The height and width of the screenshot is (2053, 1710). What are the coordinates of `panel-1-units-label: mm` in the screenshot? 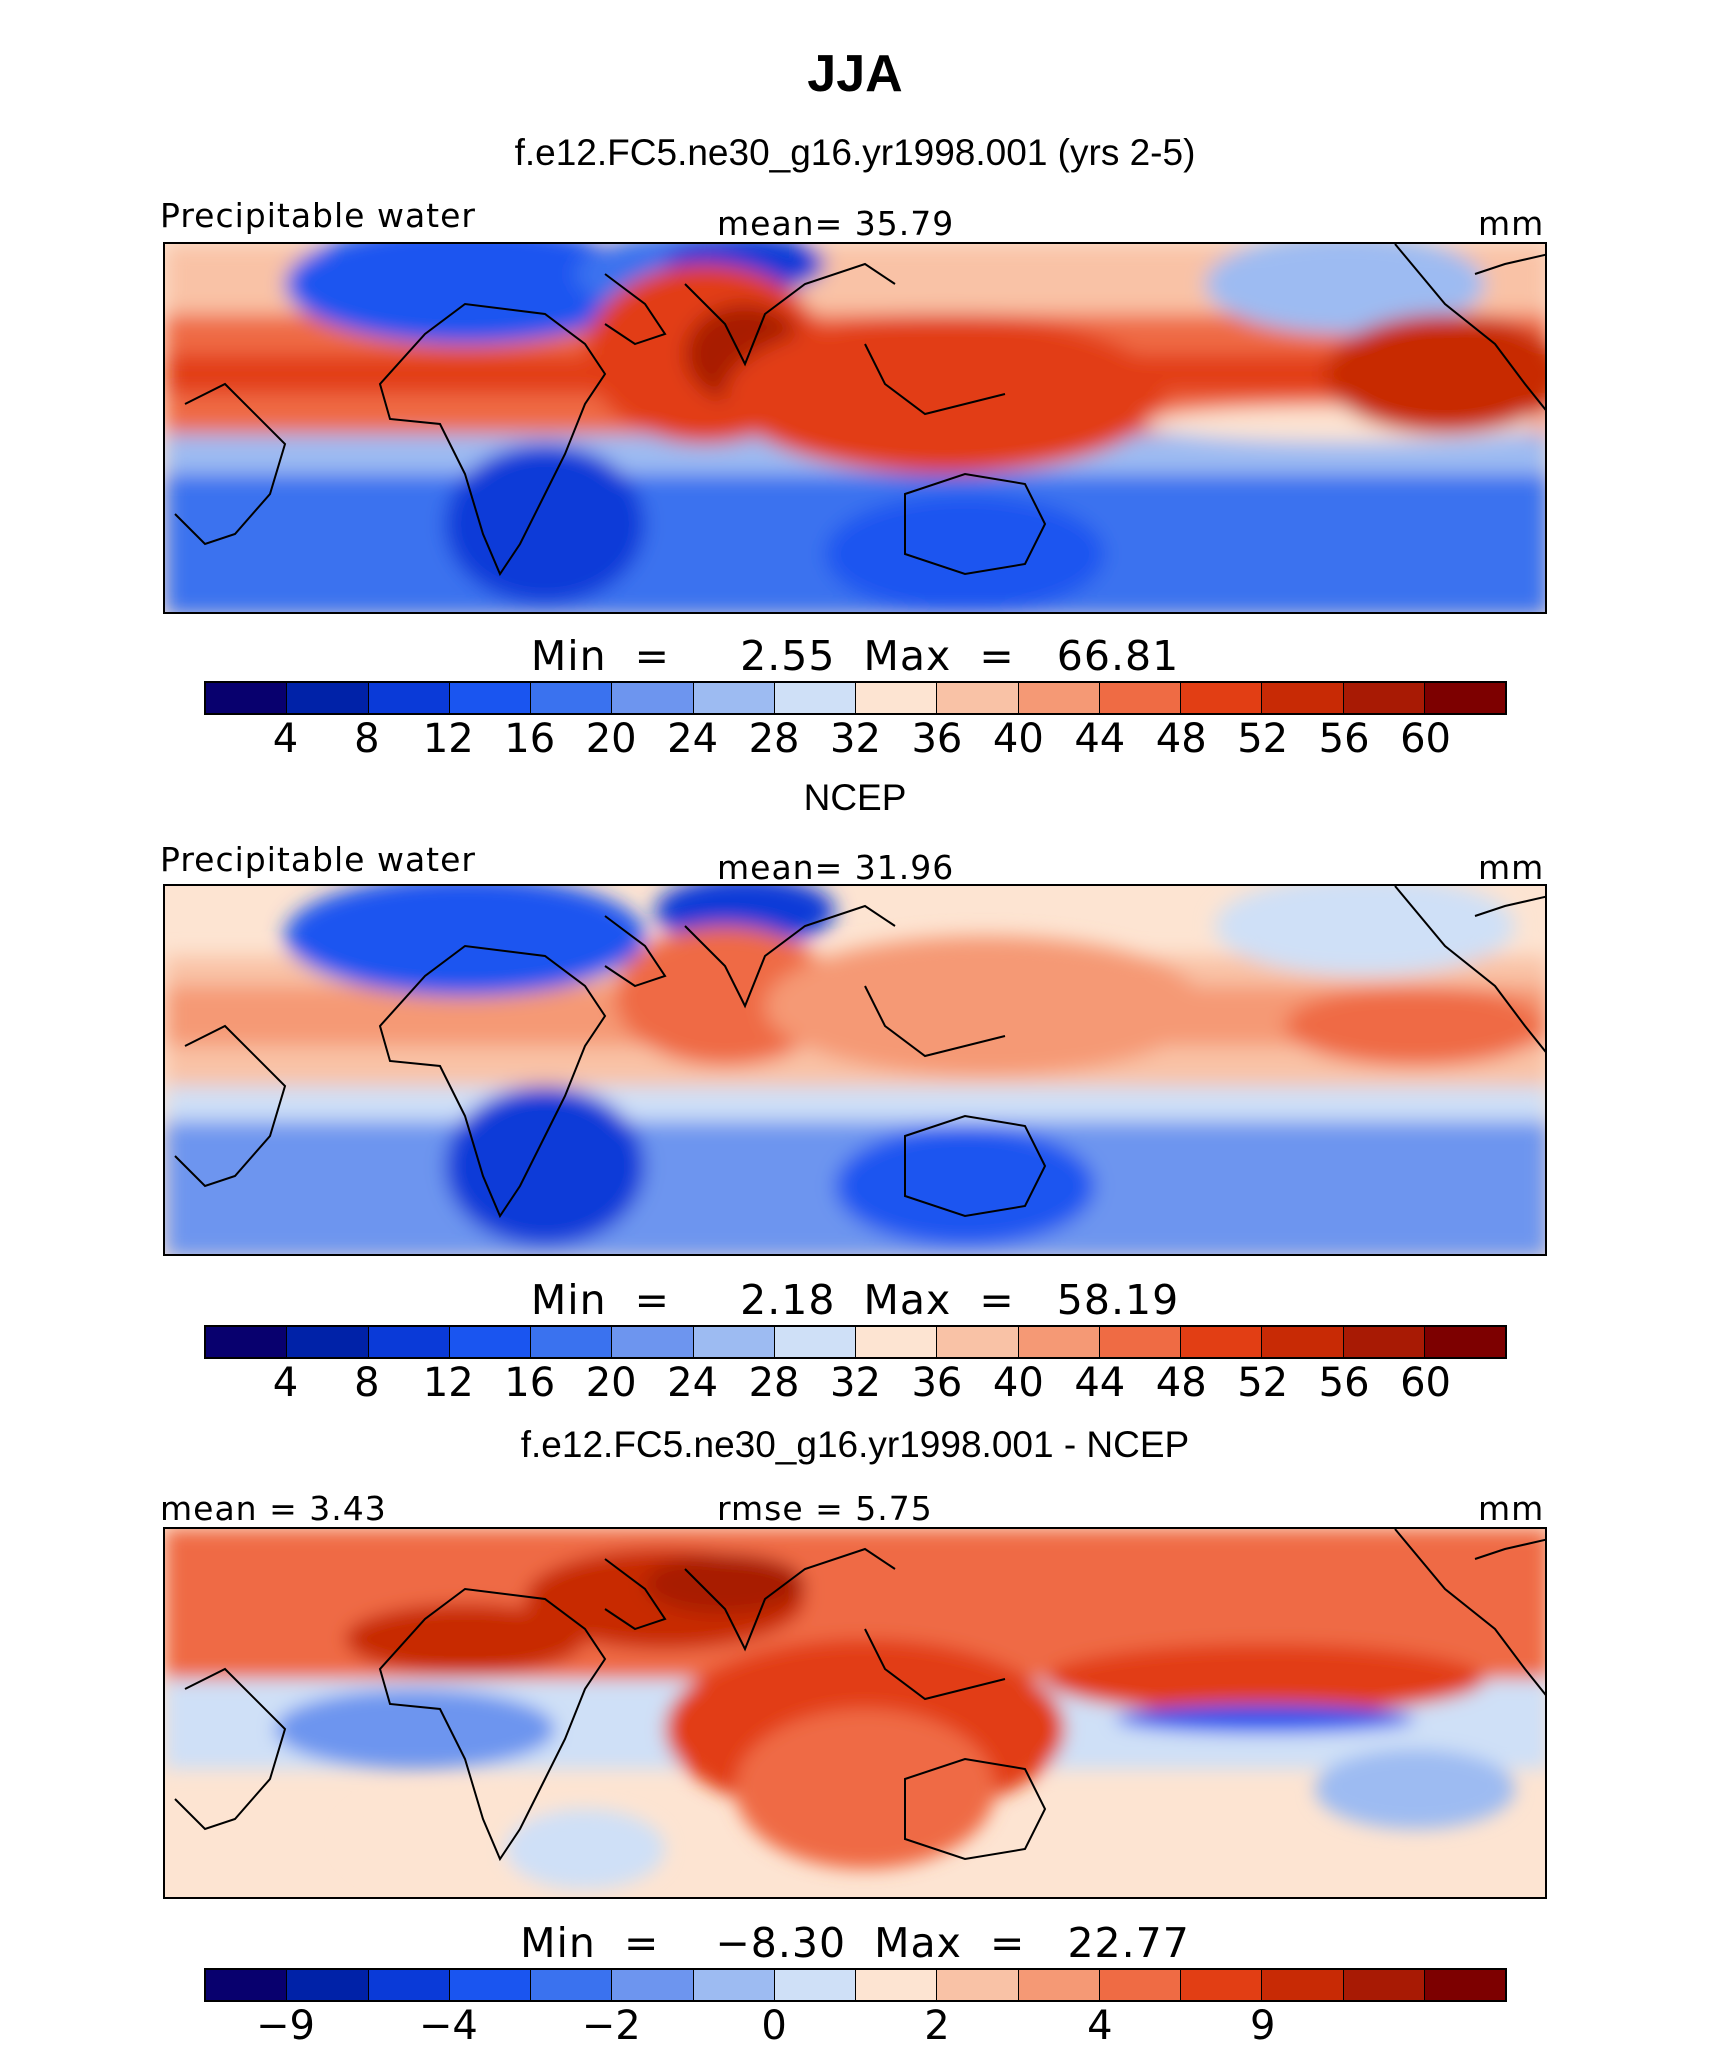 It's located at (1511, 223).